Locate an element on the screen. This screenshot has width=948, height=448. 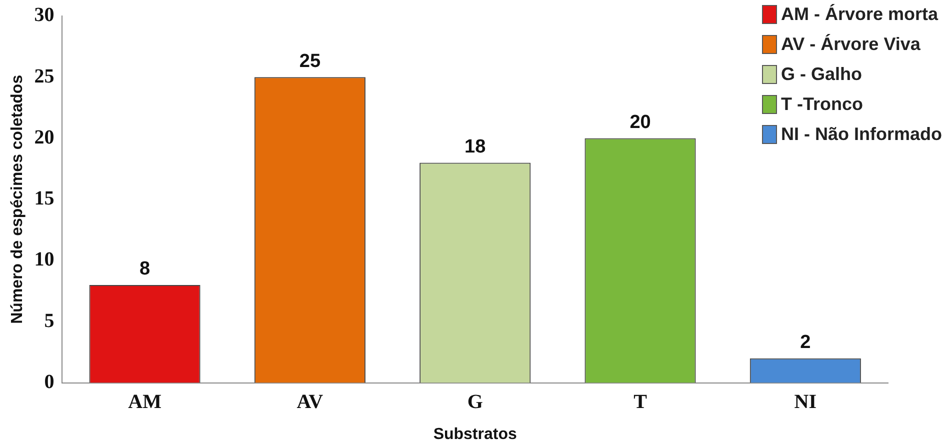
y-axis-title: Número de espécimes coletados is located at coordinates (17, 199).